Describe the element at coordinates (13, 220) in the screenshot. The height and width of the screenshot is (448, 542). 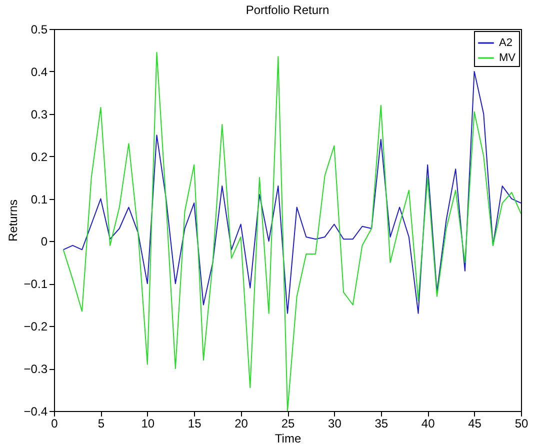
I see `y-axis-title: Returns` at that location.